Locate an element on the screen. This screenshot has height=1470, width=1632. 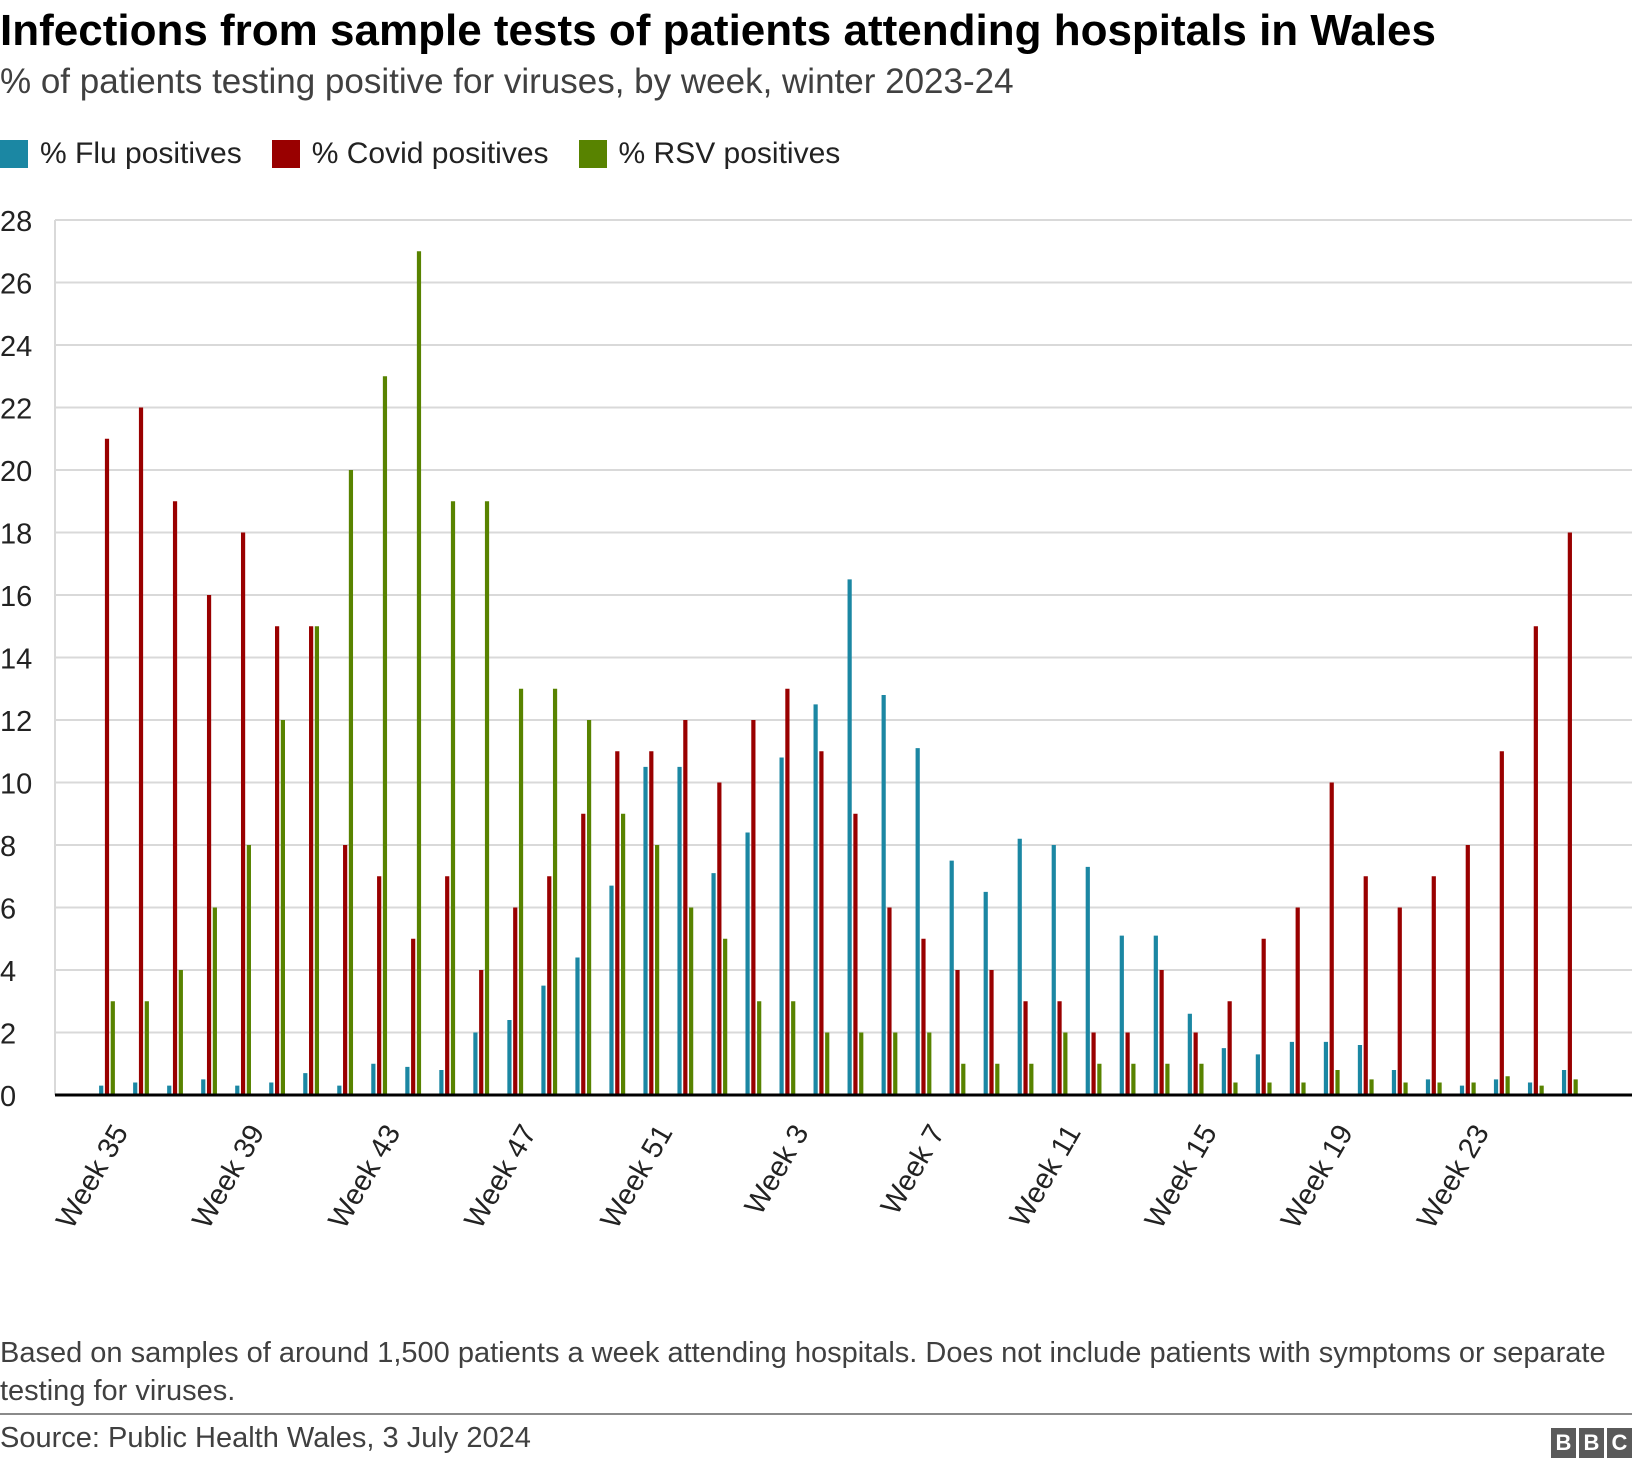
y-tick-label: 8 is located at coordinates (8, 847).